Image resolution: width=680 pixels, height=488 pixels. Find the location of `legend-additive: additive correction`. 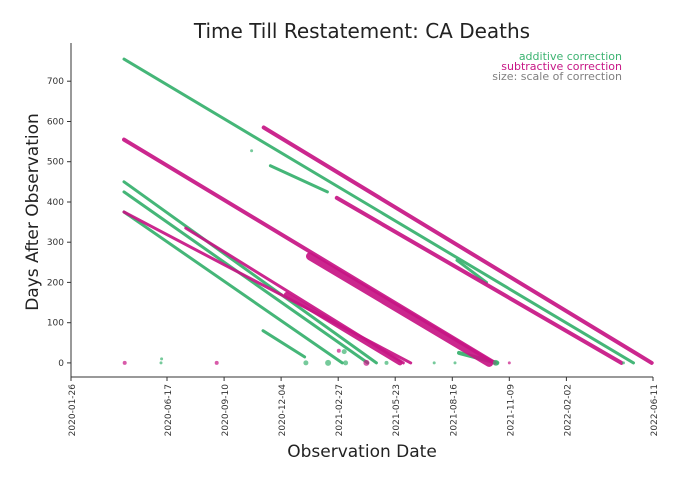

legend-additive: additive correction is located at coordinates (570, 56).